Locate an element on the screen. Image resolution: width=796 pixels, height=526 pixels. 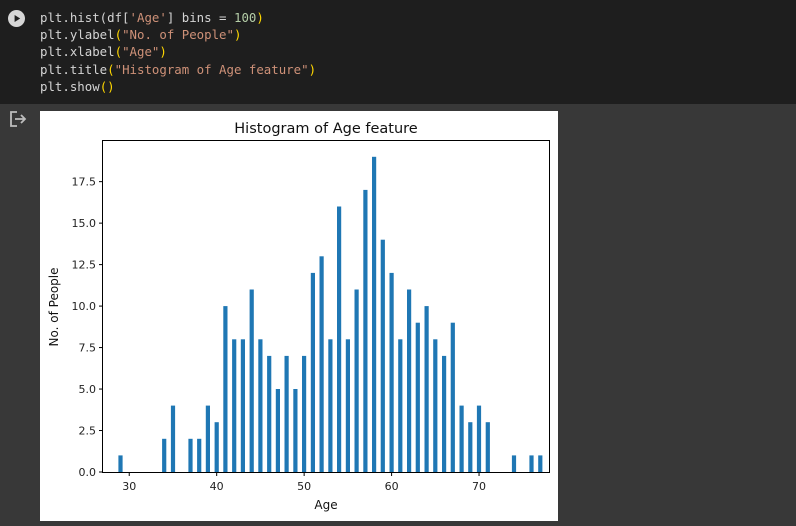
y-tick-label: 7.5 is located at coordinates (88, 348).